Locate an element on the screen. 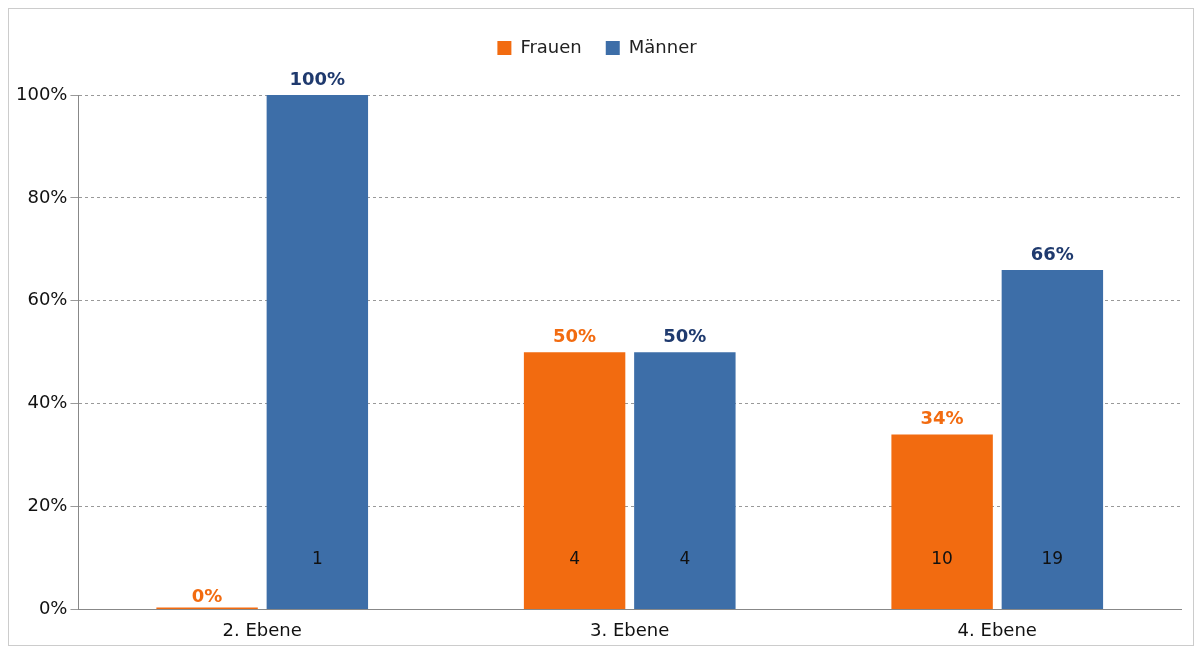 The width and height of the screenshot is (1202, 654). x-tick-label: 3. Ebene is located at coordinates (630, 629).